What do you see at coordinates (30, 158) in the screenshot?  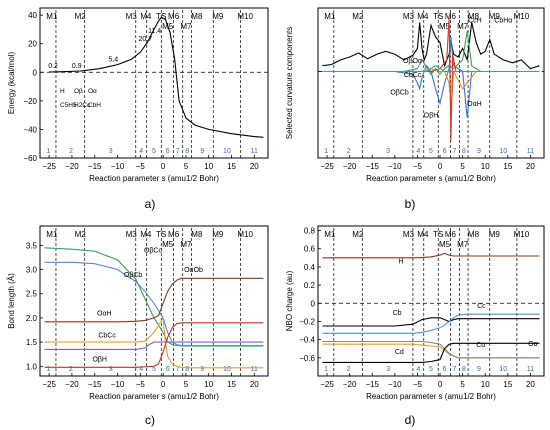 I see `y-tick-label: −60` at bounding box center [30, 158].